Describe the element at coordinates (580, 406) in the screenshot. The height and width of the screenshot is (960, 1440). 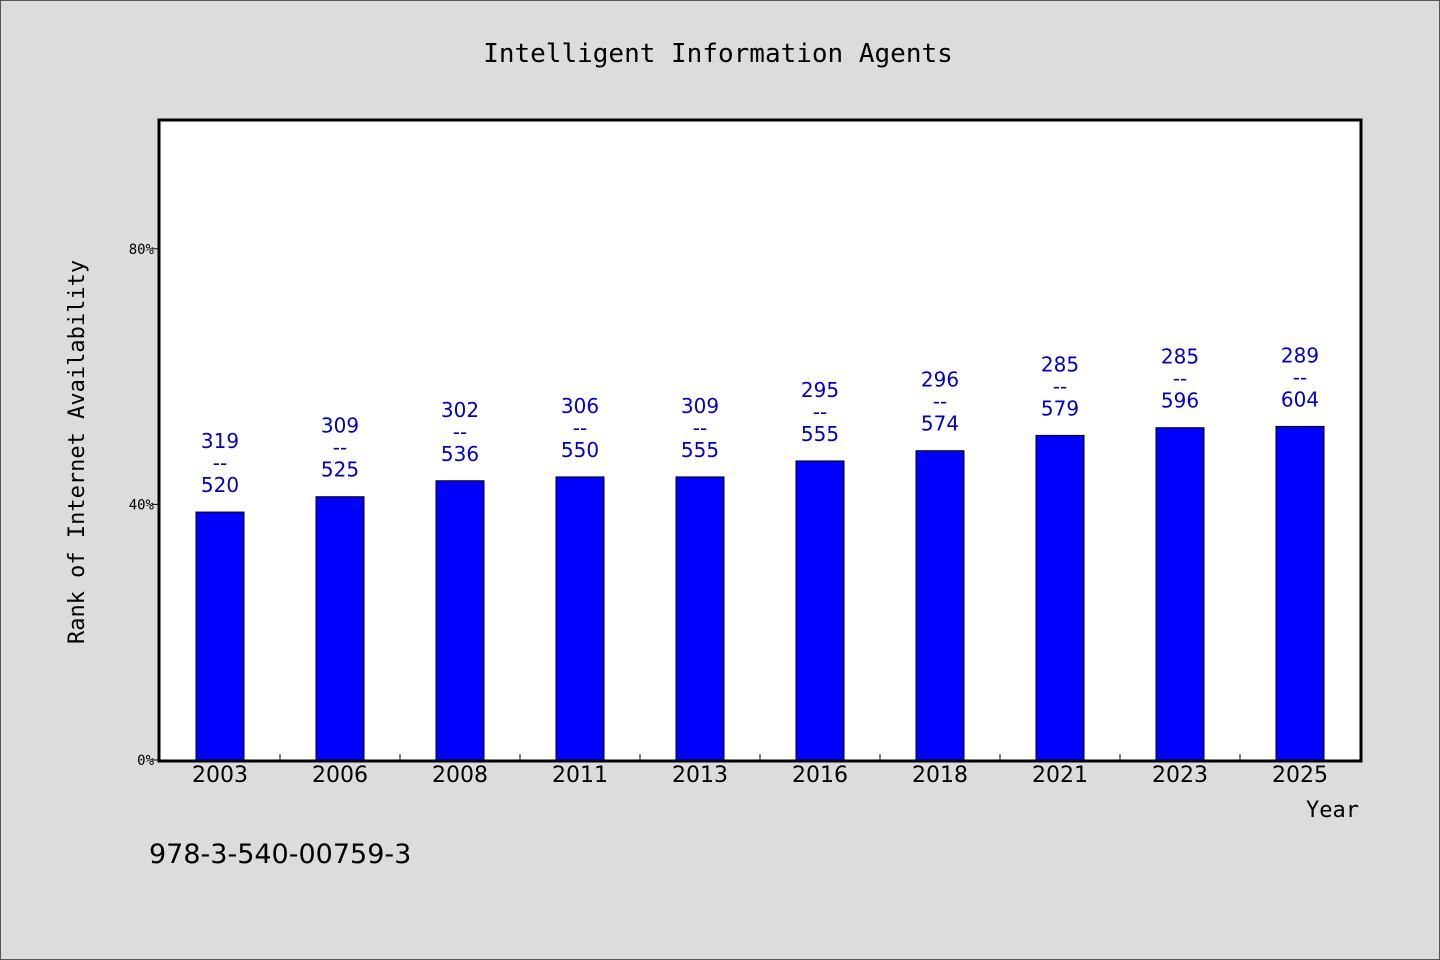
I see `data-label: 306` at that location.